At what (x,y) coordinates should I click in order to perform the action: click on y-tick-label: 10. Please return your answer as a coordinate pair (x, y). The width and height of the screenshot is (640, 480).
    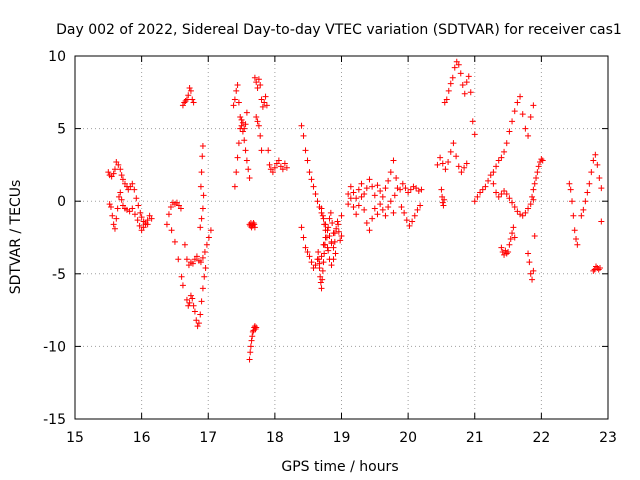
    Looking at the image, I should click on (57, 57).